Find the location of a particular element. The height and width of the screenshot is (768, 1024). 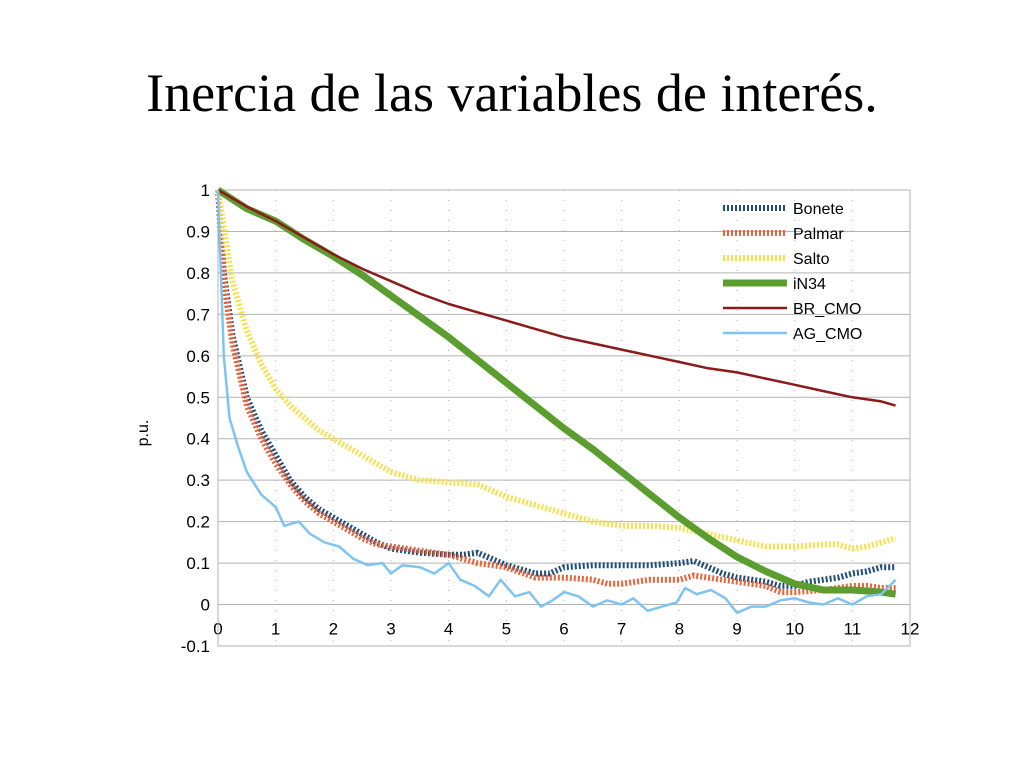

y-tick-label: -0.1 is located at coordinates (195, 646).